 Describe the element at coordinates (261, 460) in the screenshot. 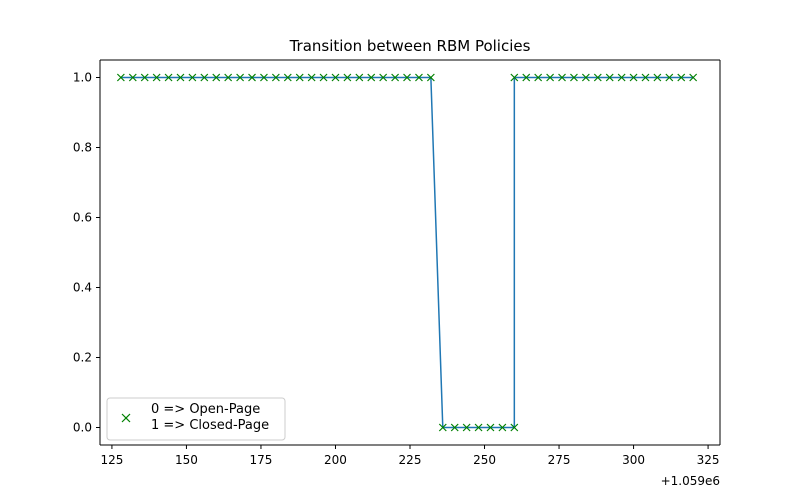

I see `x-tick-label: 175` at that location.